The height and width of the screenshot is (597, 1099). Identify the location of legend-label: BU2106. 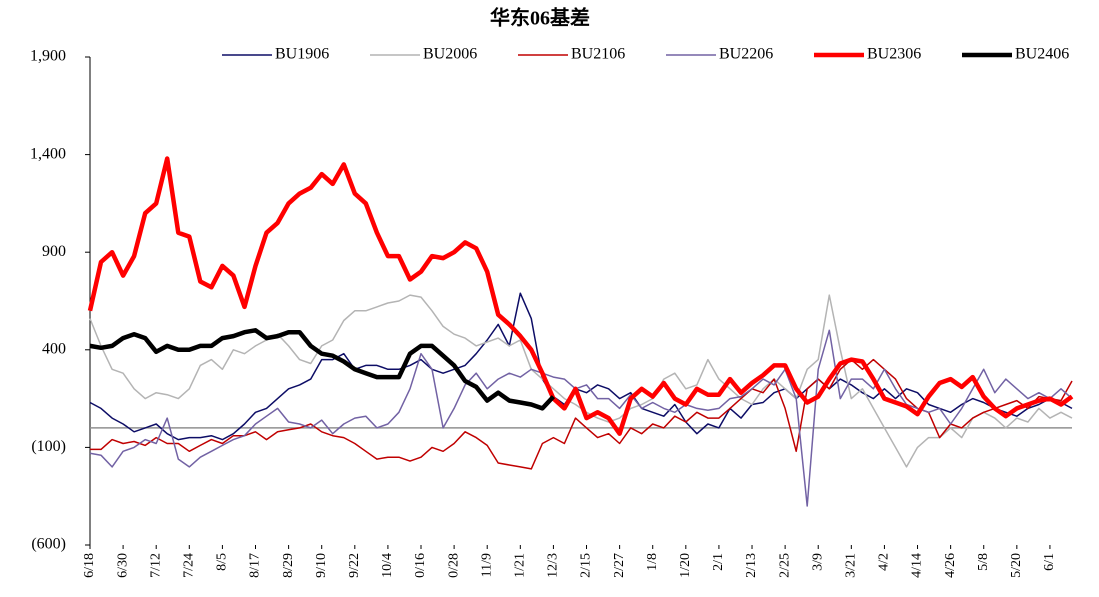
(598, 54).